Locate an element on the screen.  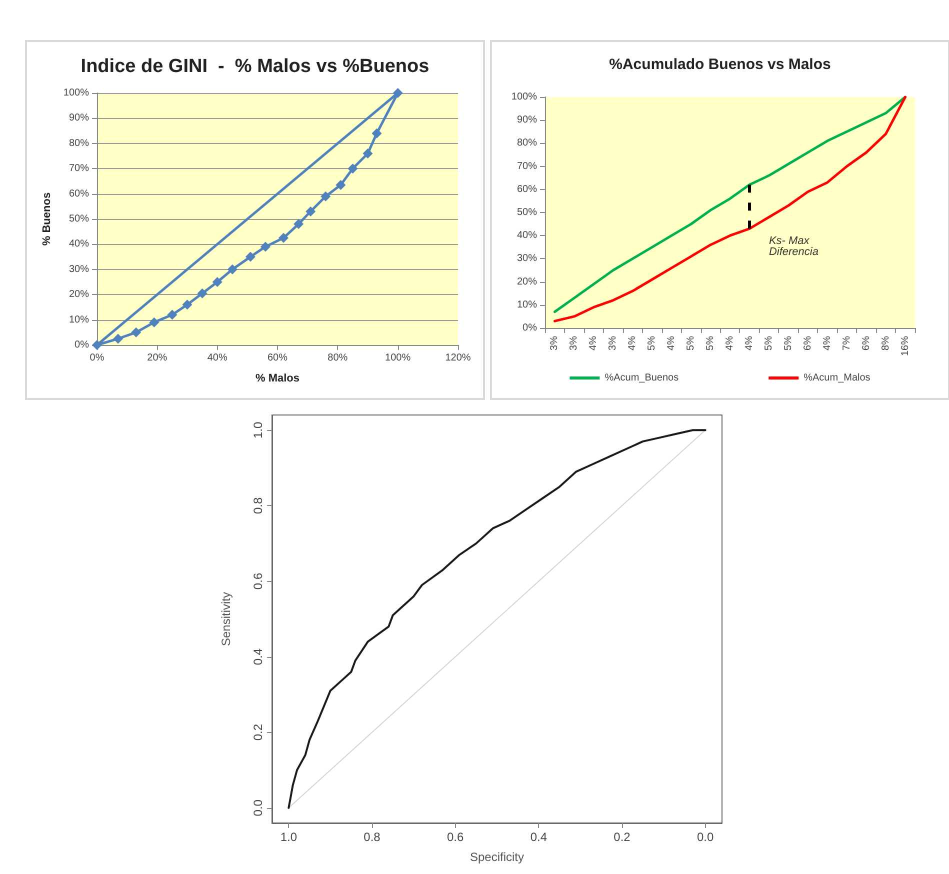
x-tick-label: 80% is located at coordinates (338, 358).